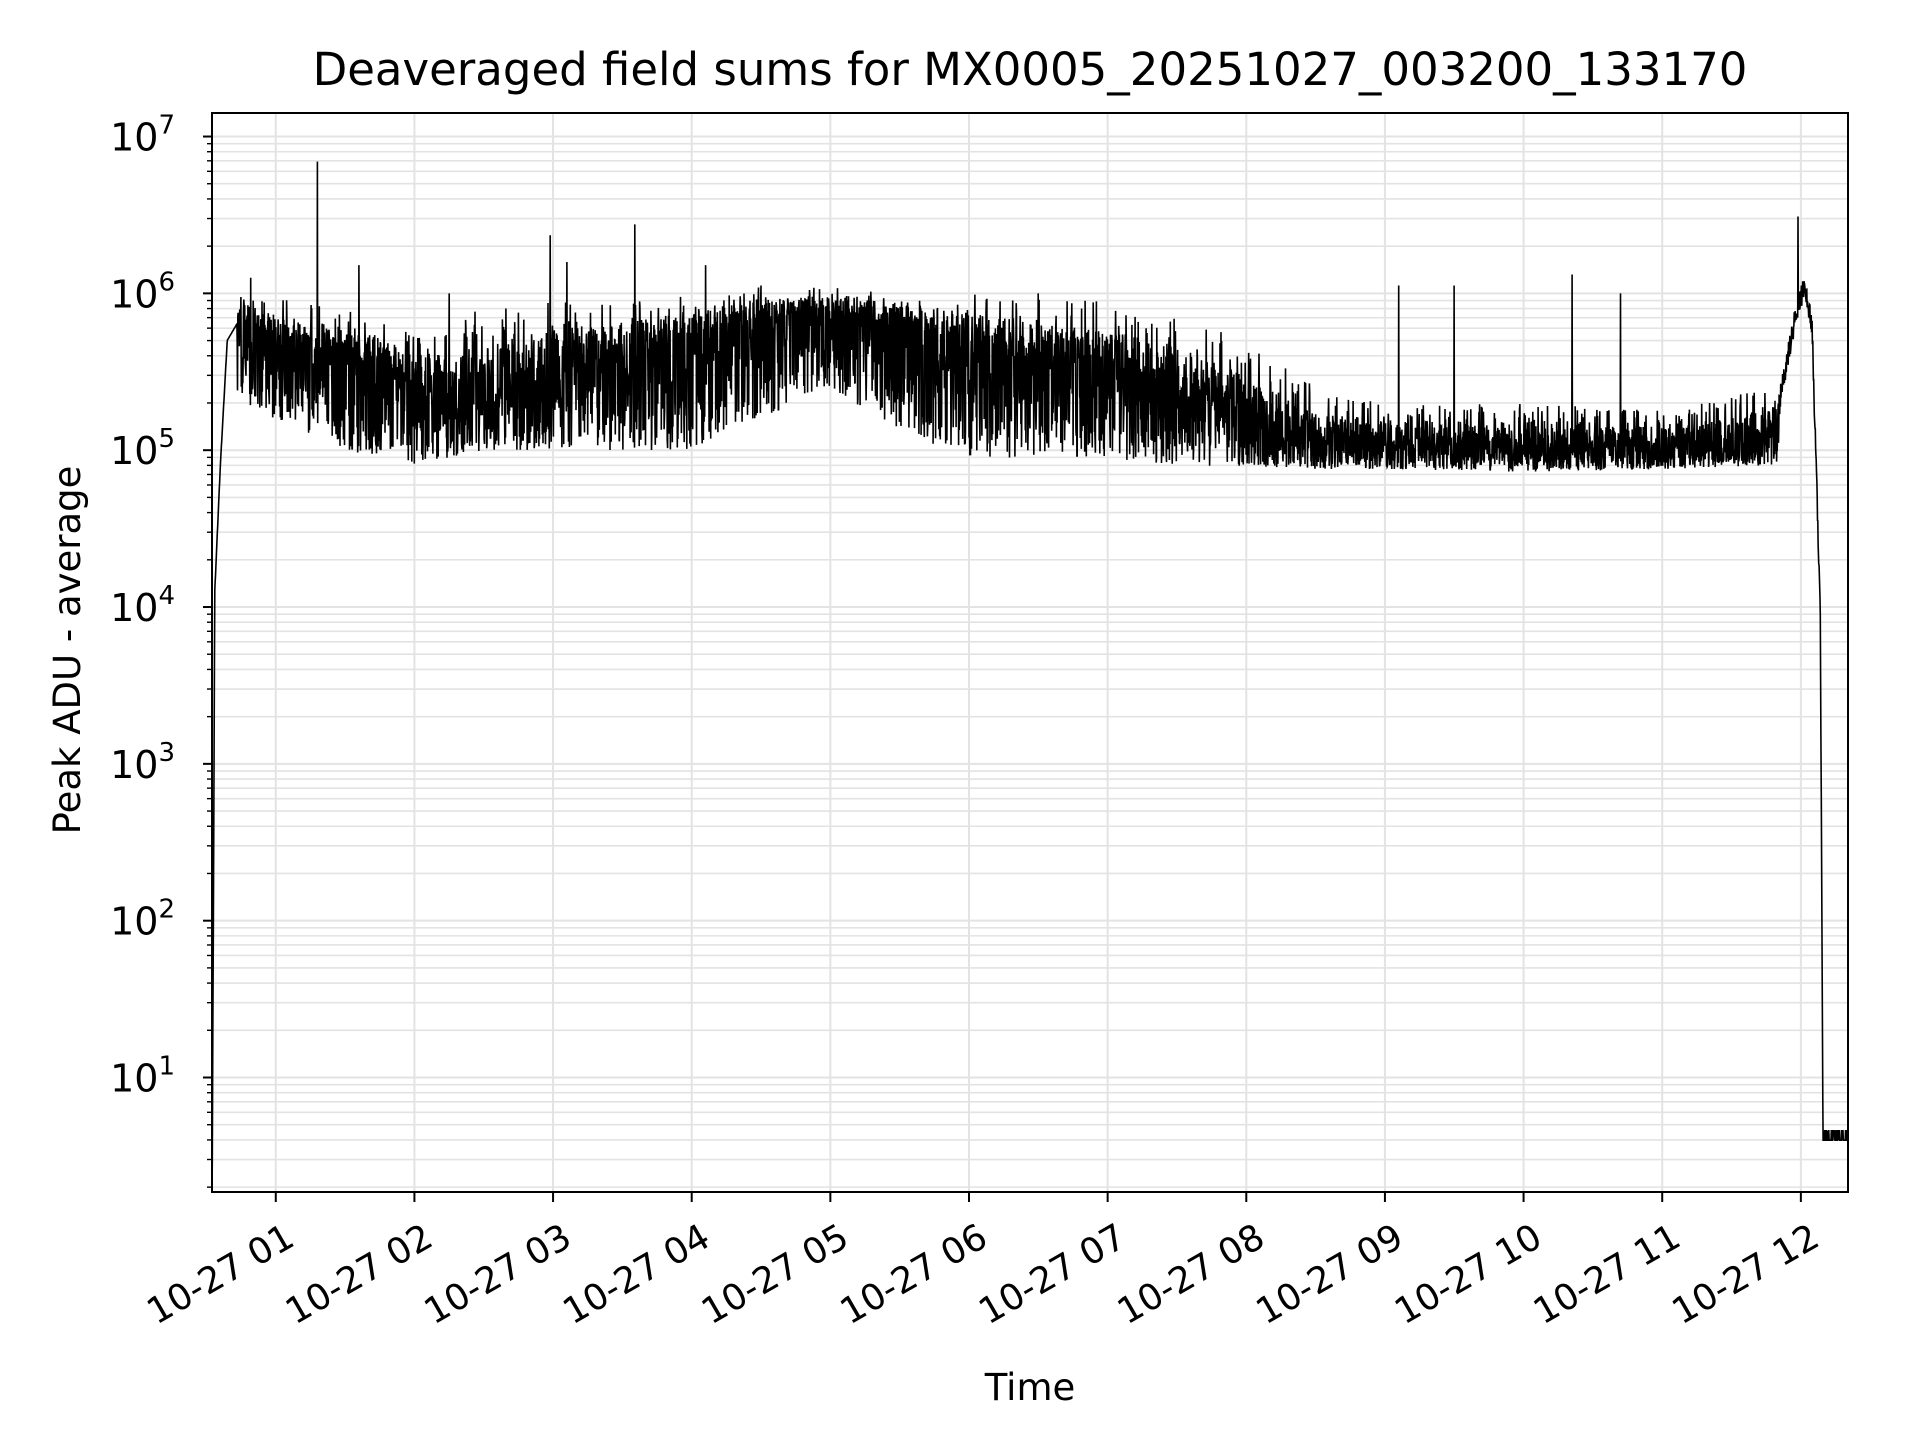  I want to click on y-tick-label: 103, so click(142, 762).